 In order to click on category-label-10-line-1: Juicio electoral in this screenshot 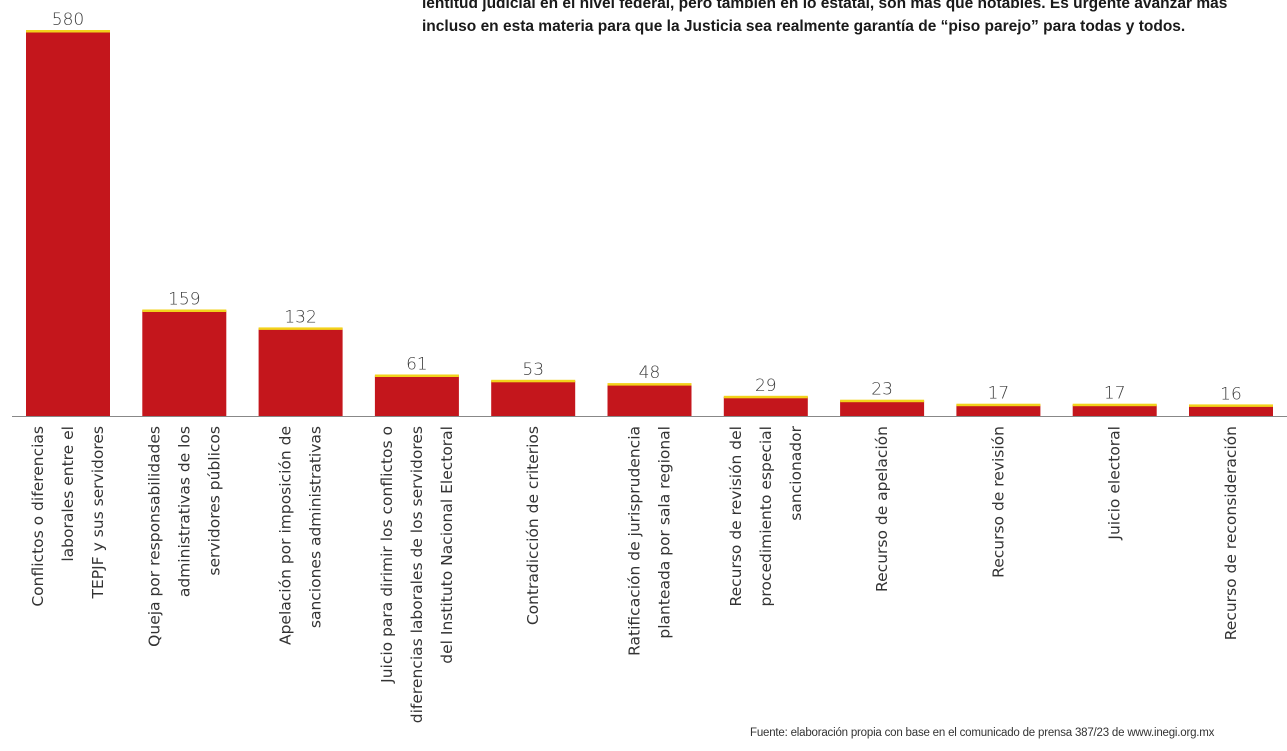, I will do `click(1115, 483)`.